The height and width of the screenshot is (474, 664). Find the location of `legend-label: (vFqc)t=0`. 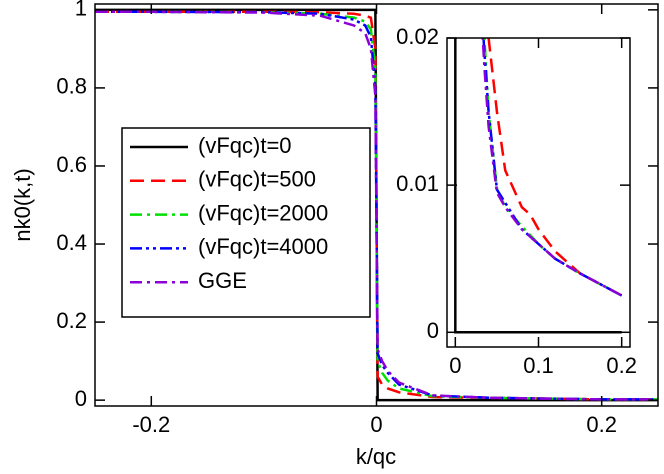

legend-label: (vFqc)t=0 is located at coordinates (245, 145).